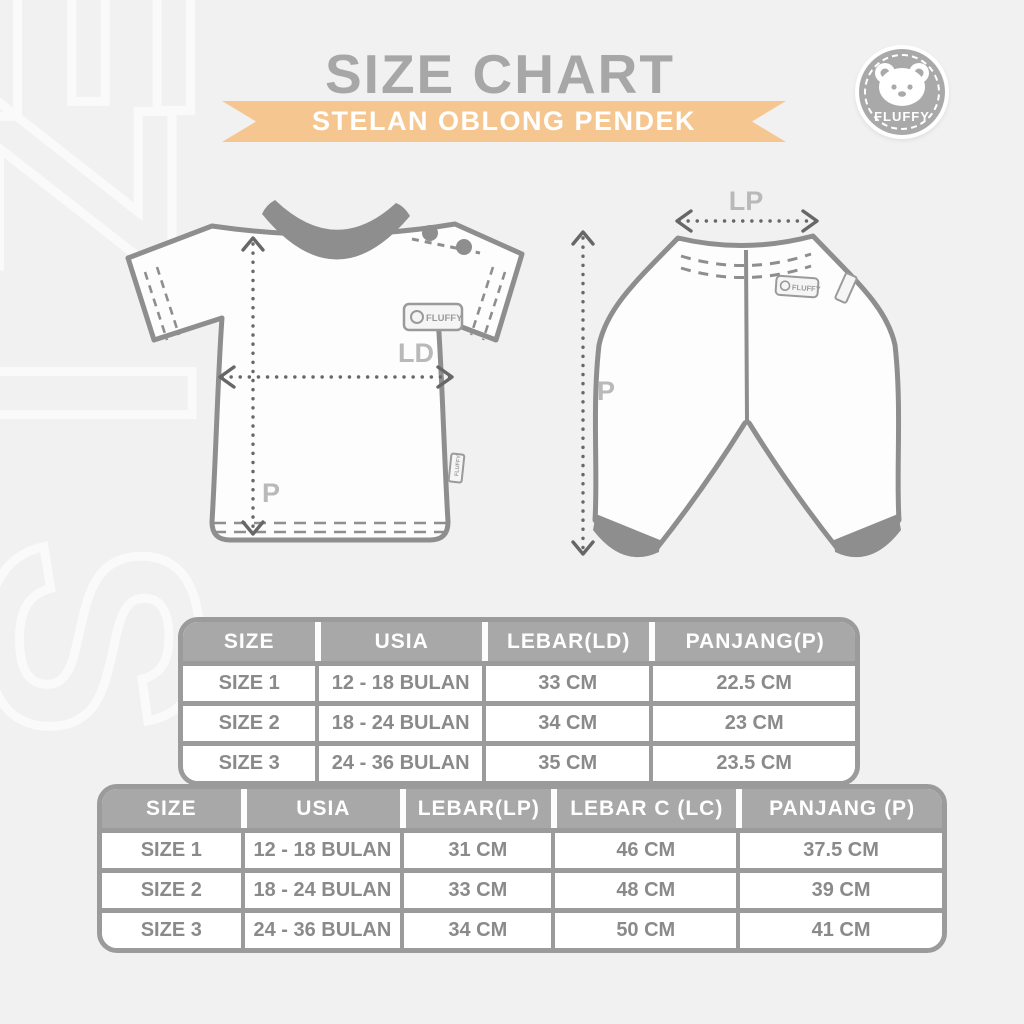 The height and width of the screenshot is (1024, 1024). What do you see at coordinates (606, 391) in the screenshot?
I see `pants-length-label: P` at bounding box center [606, 391].